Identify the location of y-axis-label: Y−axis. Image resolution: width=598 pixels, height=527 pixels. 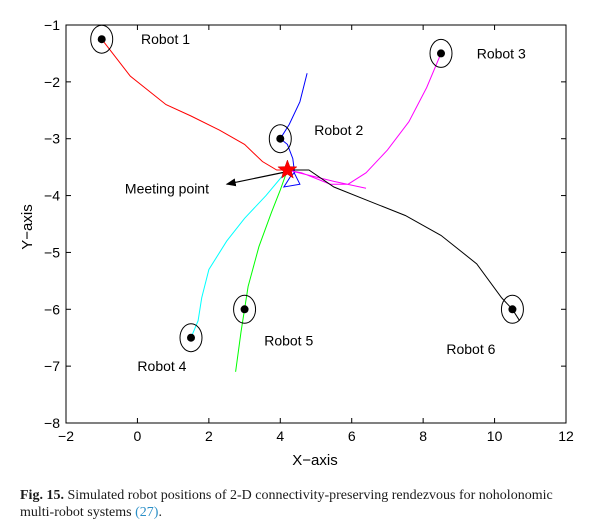
(27, 226).